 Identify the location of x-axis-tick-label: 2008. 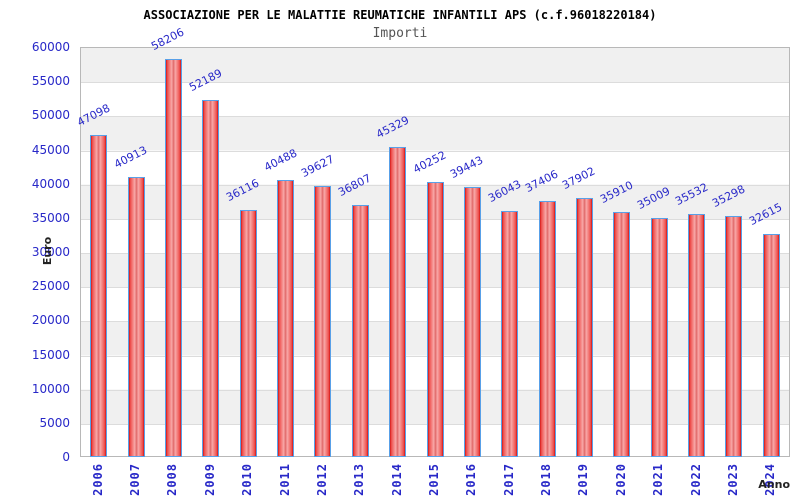
(172, 479).